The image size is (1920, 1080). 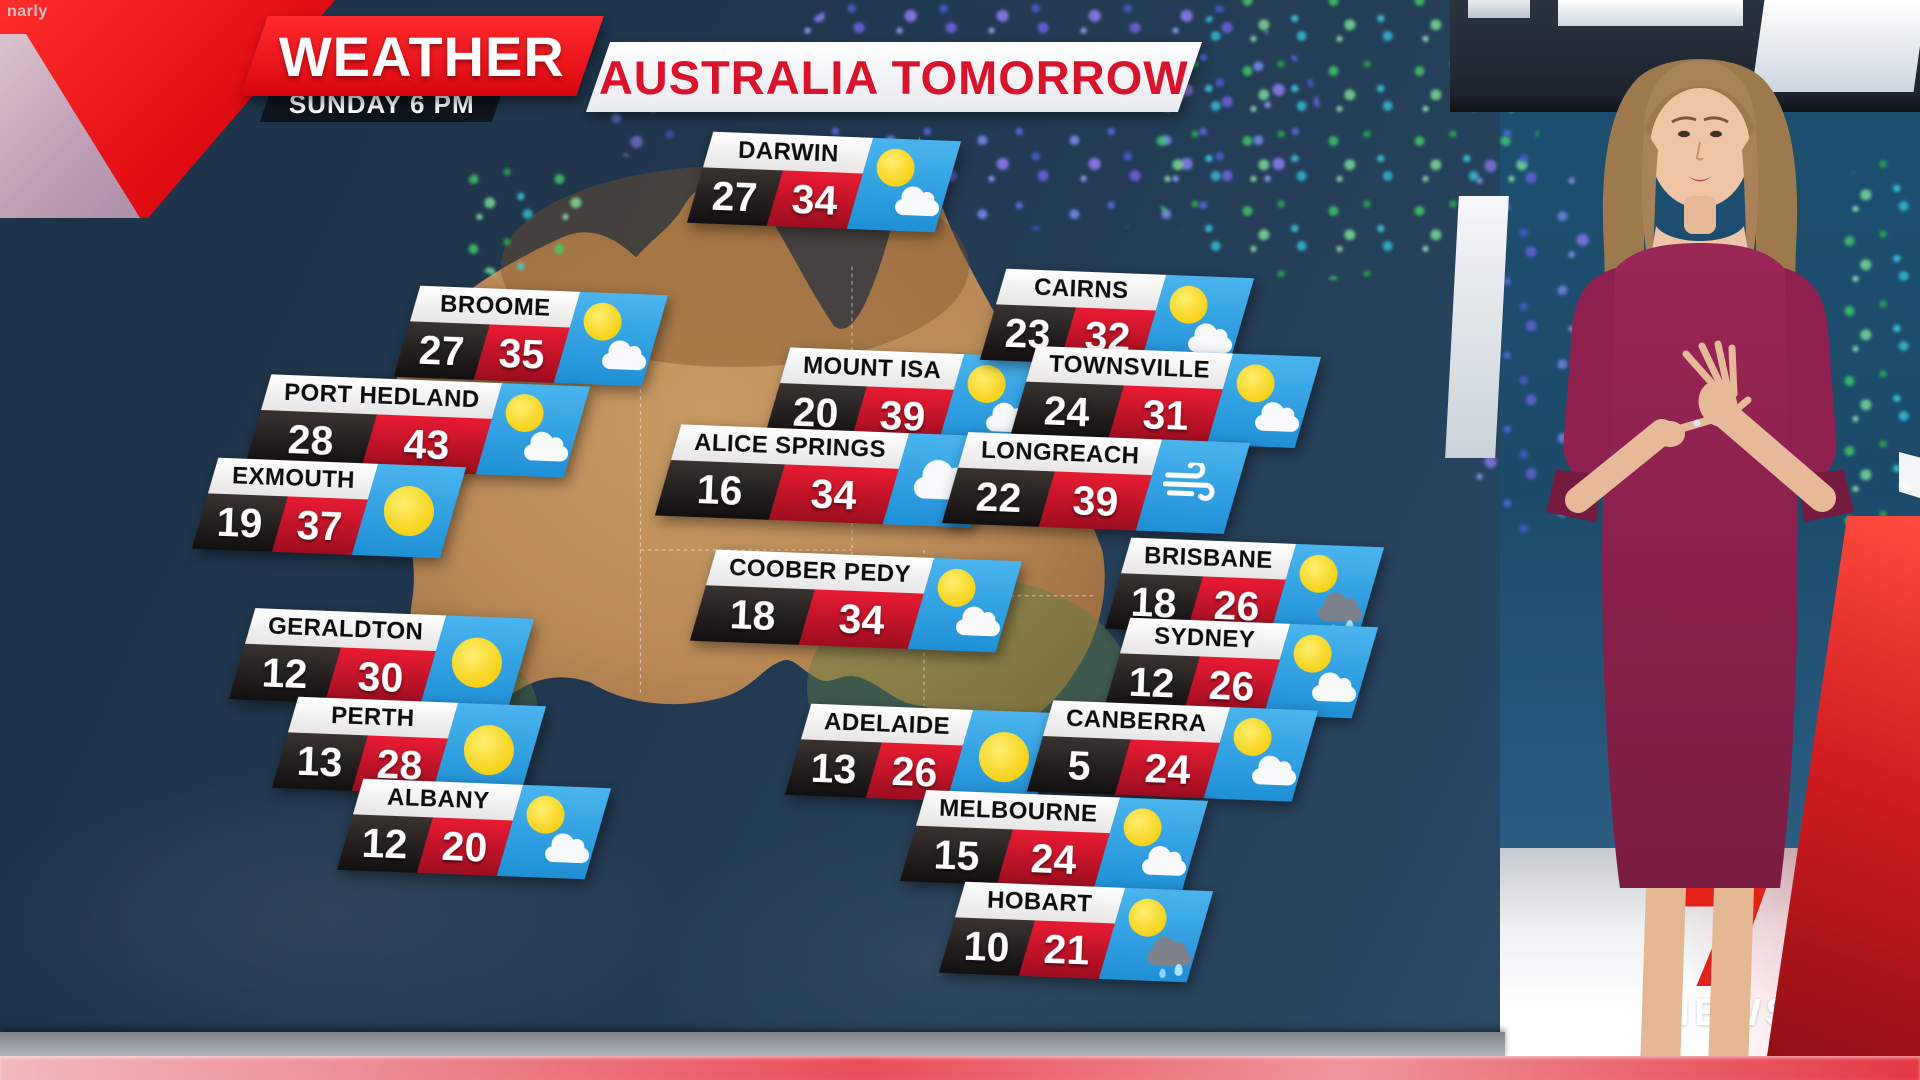 What do you see at coordinates (1095, 501) in the screenshot?
I see `max-temp: 39` at bounding box center [1095, 501].